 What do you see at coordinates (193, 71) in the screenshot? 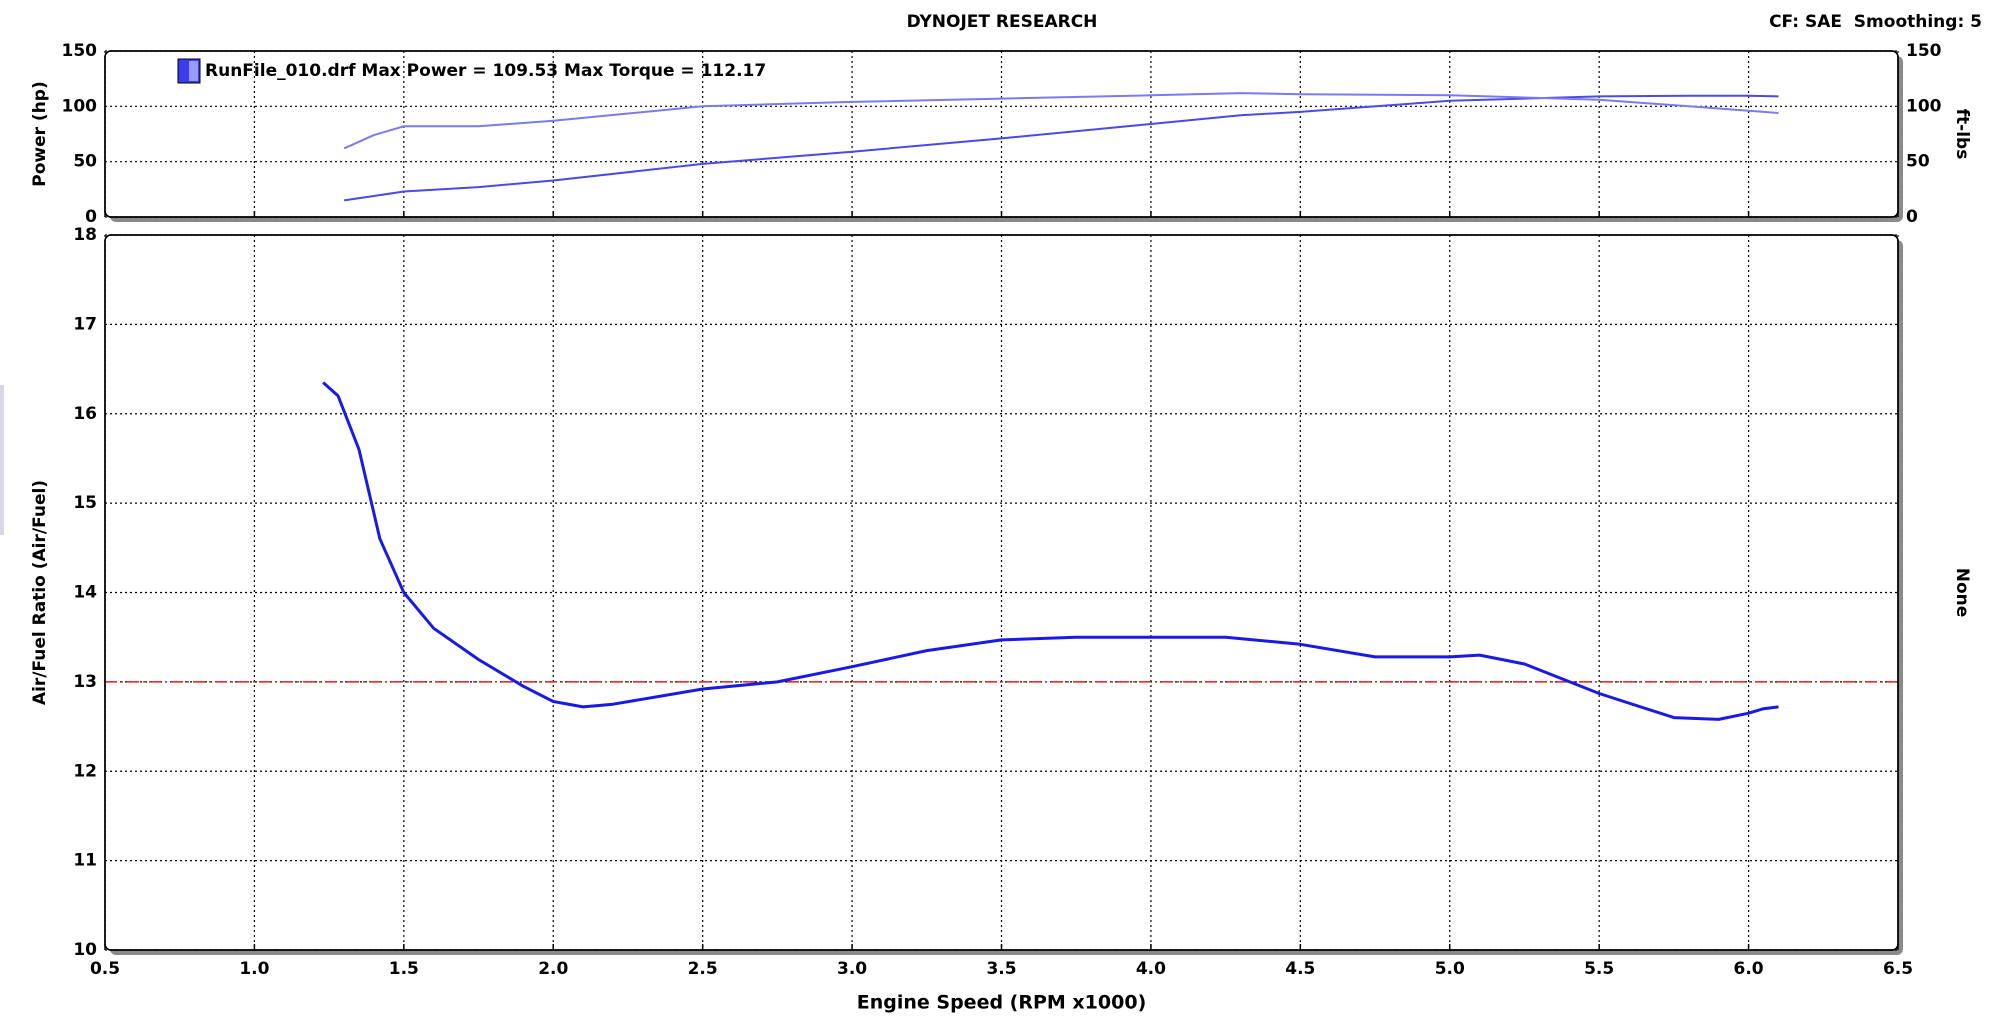
I see `legend-swatch-inner` at bounding box center [193, 71].